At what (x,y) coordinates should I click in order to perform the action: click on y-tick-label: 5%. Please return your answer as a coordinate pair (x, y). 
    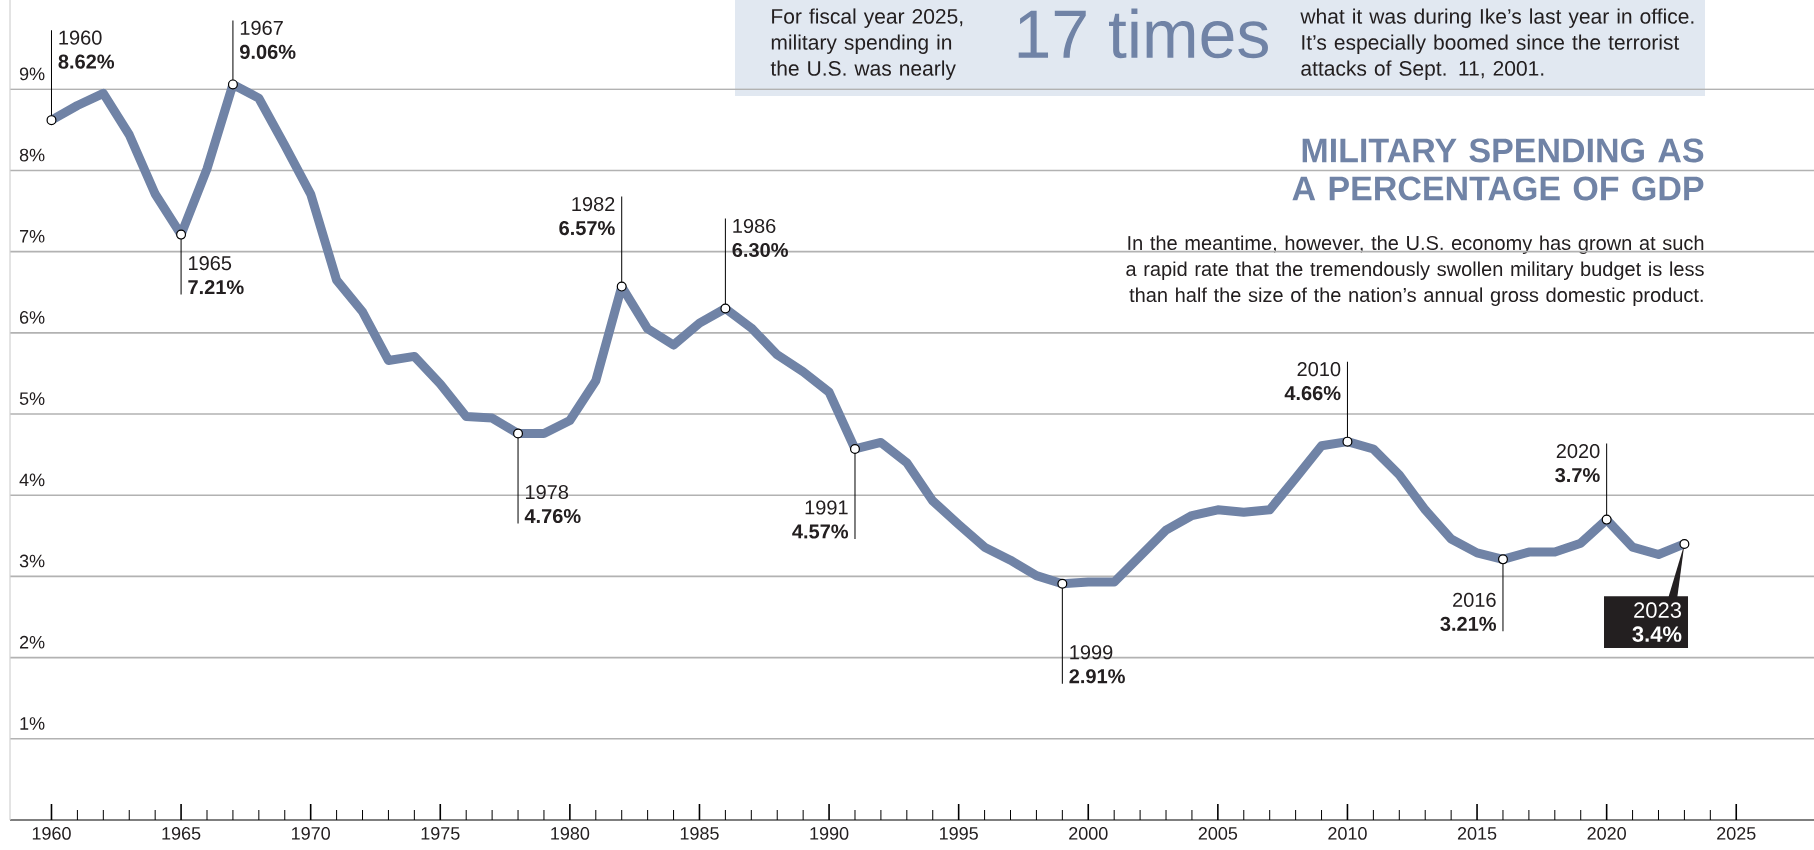
    Looking at the image, I should click on (32, 398).